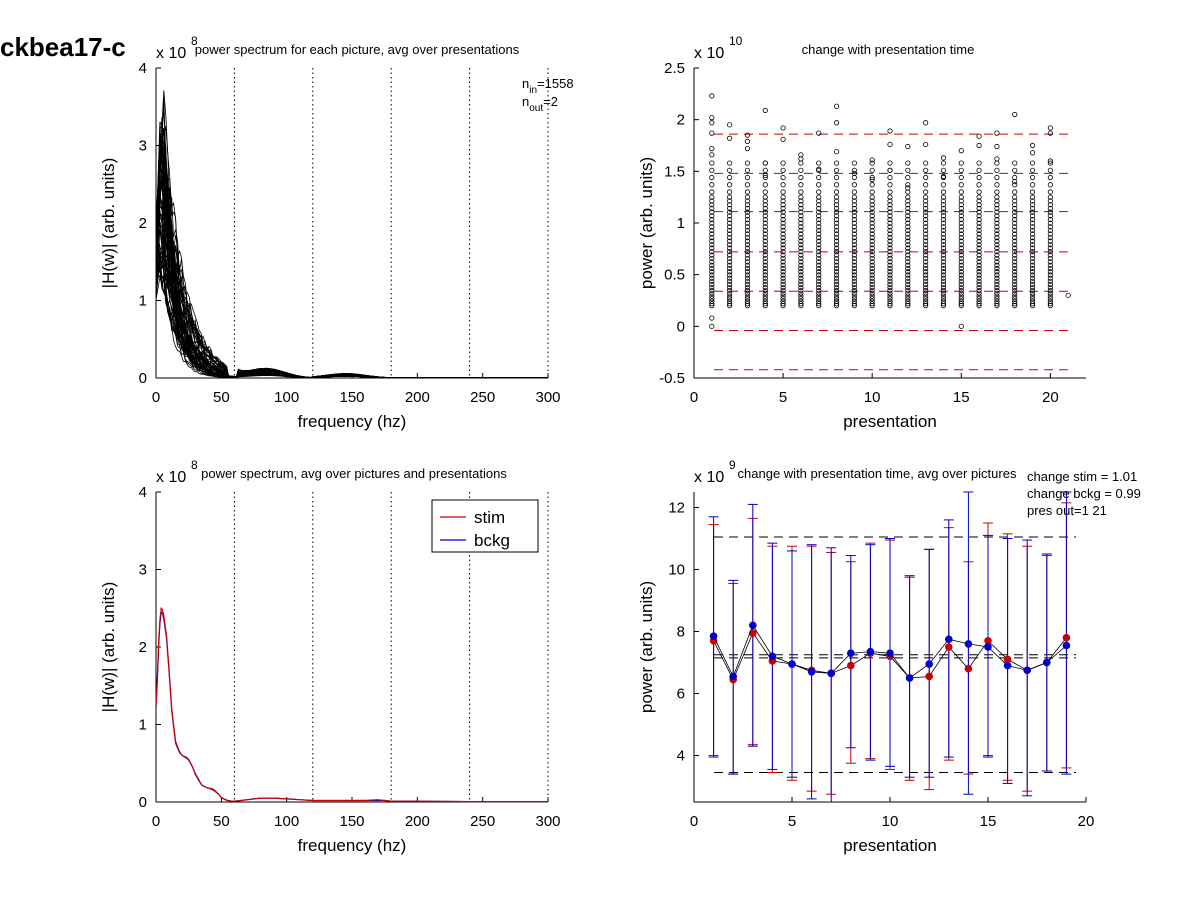 The width and height of the screenshot is (1200, 901). I want to click on n-in-annotation: nin=1558, so click(548, 86).